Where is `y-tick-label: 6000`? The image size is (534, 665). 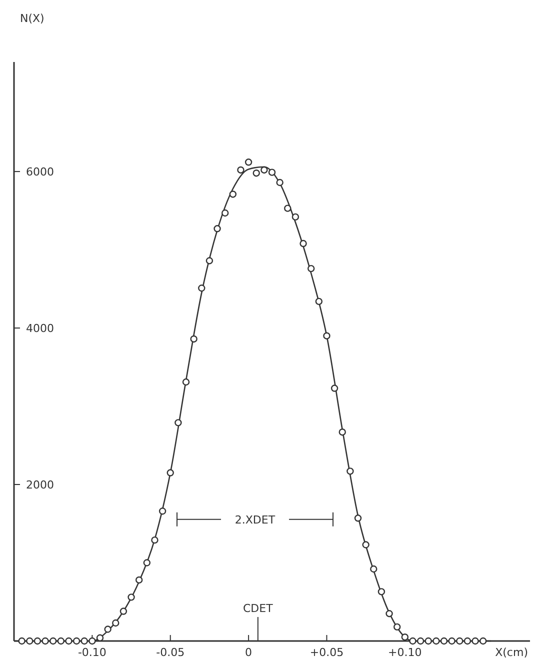 y-tick-label: 6000 is located at coordinates (40, 171).